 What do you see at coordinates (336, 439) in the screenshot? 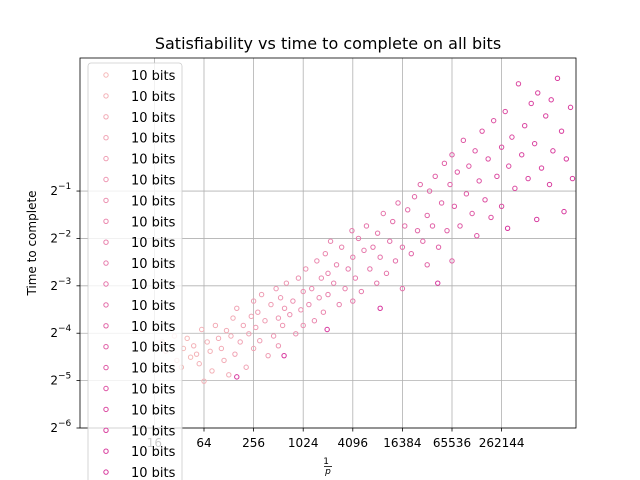
I see `x-axis-ticks: 1664256102440961638465536262144` at bounding box center [336, 439].